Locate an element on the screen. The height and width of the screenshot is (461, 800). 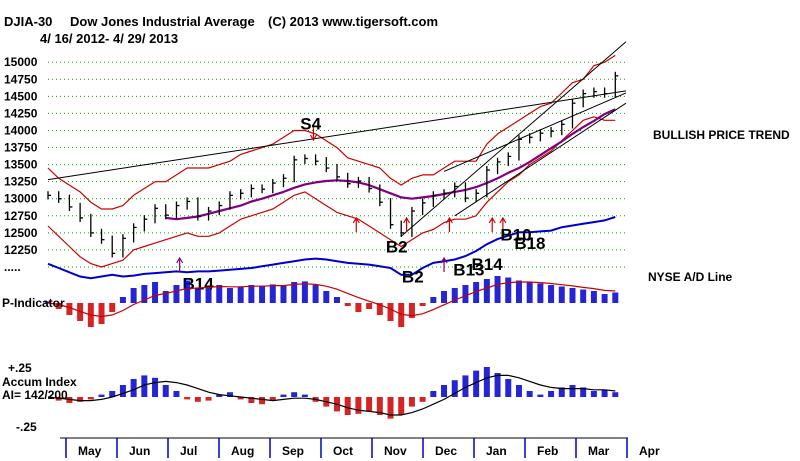
month-label: May is located at coordinates (90, 451).